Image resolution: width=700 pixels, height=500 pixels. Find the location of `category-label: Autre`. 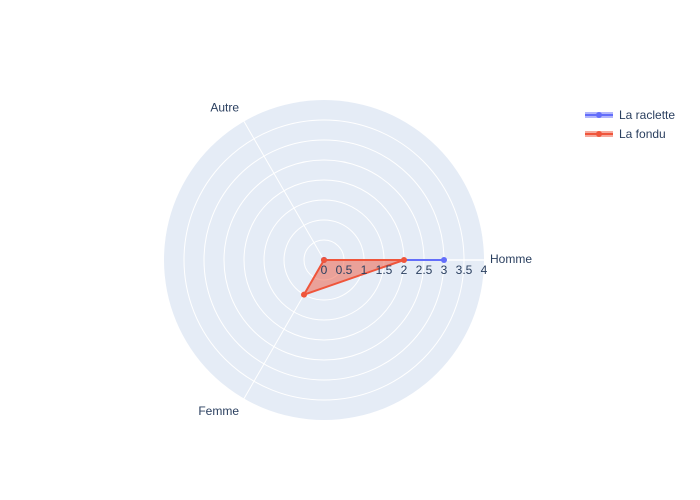

category-label: Autre is located at coordinates (224, 107).